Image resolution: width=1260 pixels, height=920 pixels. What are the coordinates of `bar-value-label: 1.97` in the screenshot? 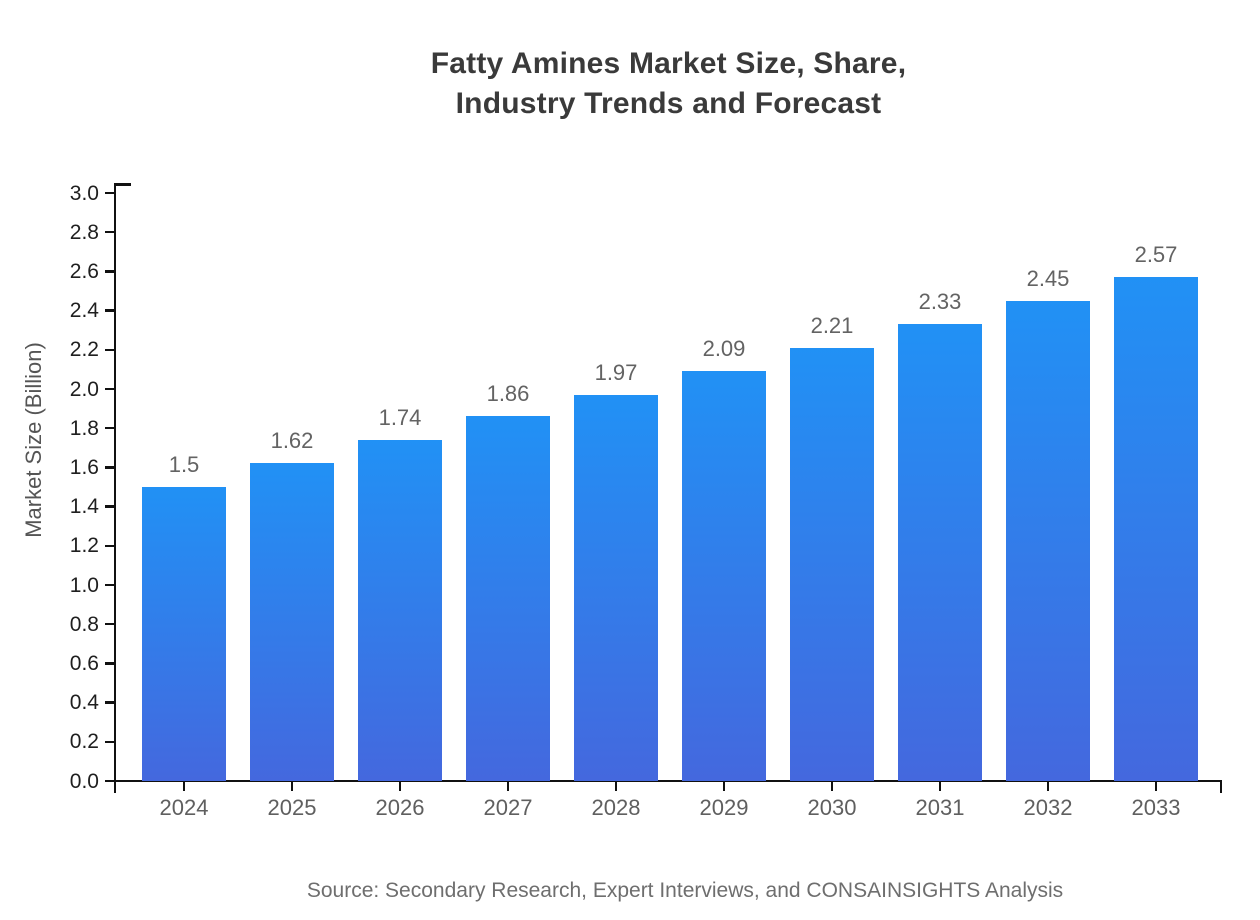 It's located at (616, 372).